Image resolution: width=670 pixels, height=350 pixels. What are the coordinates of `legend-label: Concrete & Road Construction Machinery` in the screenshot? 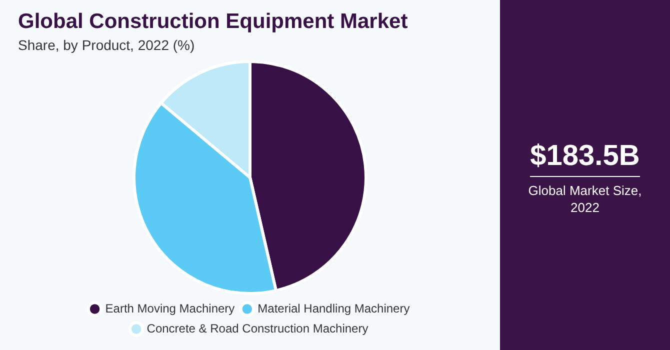 It's located at (257, 328).